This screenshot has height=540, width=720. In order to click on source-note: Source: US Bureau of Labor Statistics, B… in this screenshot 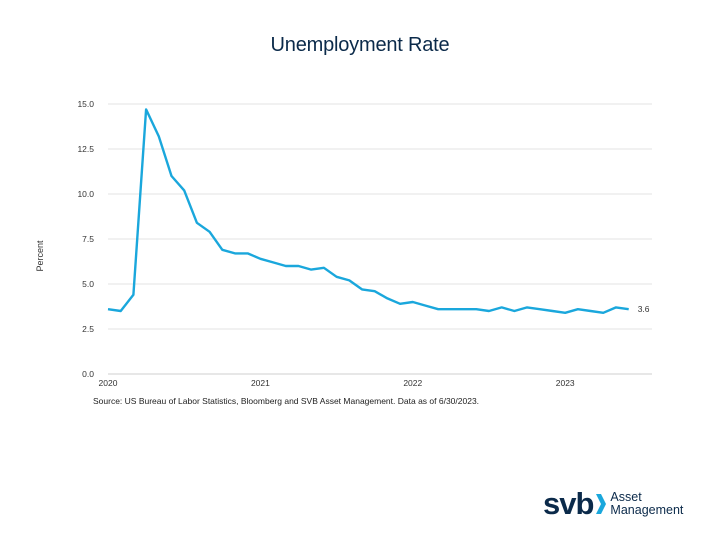, I will do `click(286, 401)`.